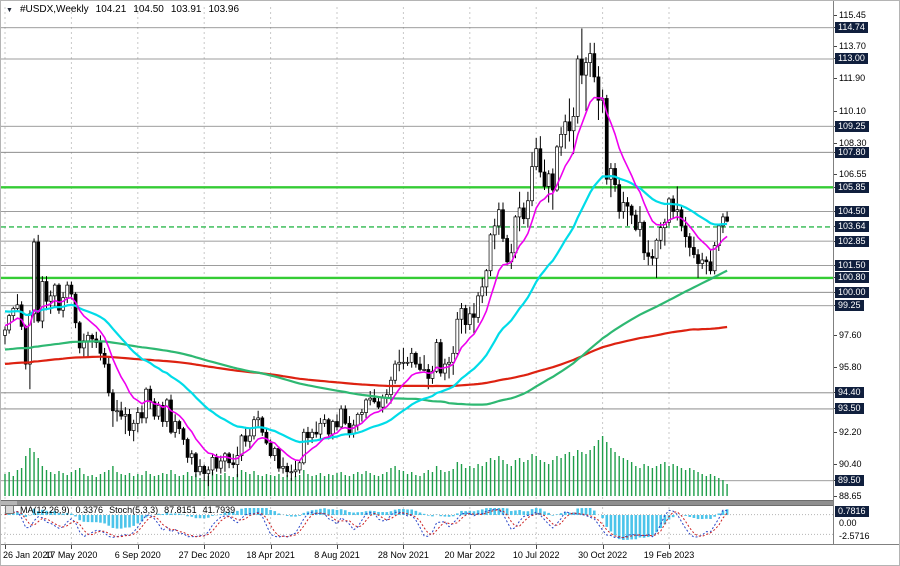 Image resolution: width=900 pixels, height=566 pixels. What do you see at coordinates (111, 9) in the screenshot?
I see `quote-open-value: 104.21` at bounding box center [111, 9].